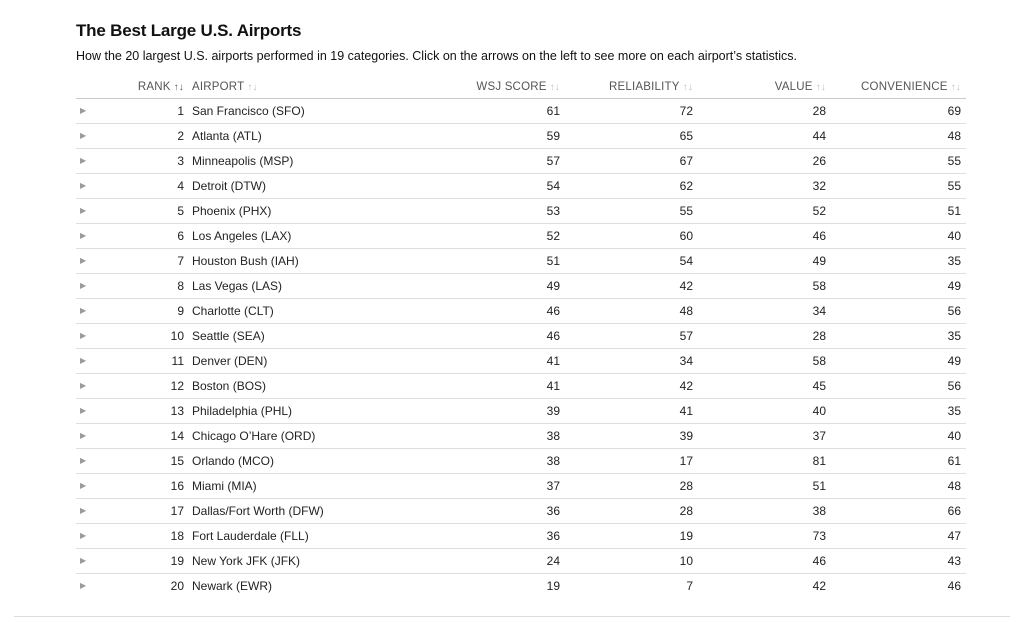  Describe the element at coordinates (242, 411) in the screenshot. I see `airport-cell: Philadelphia (PHL)` at that location.